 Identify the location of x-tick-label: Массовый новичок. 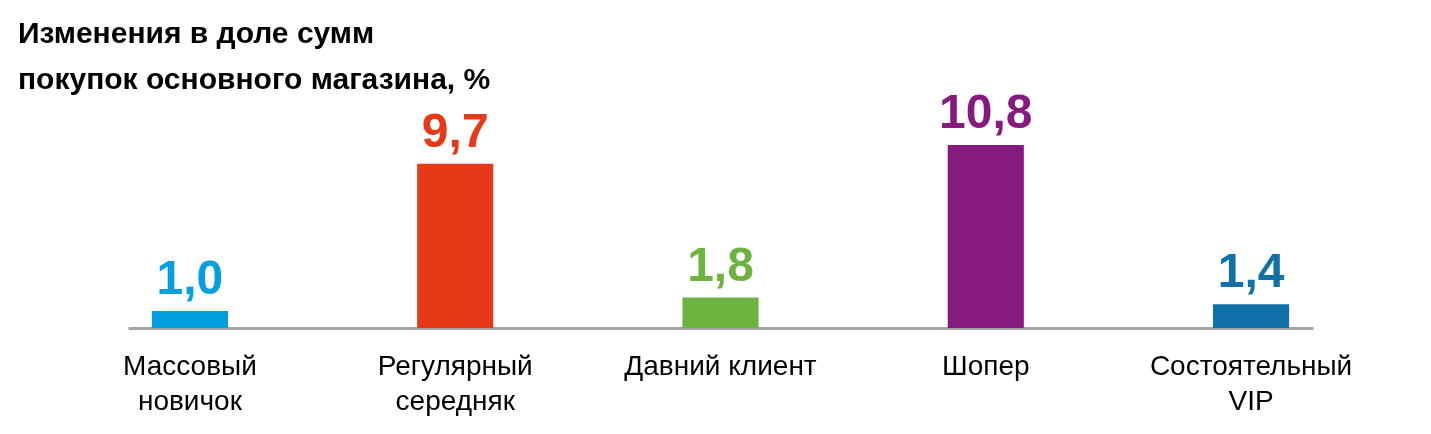
(190, 382).